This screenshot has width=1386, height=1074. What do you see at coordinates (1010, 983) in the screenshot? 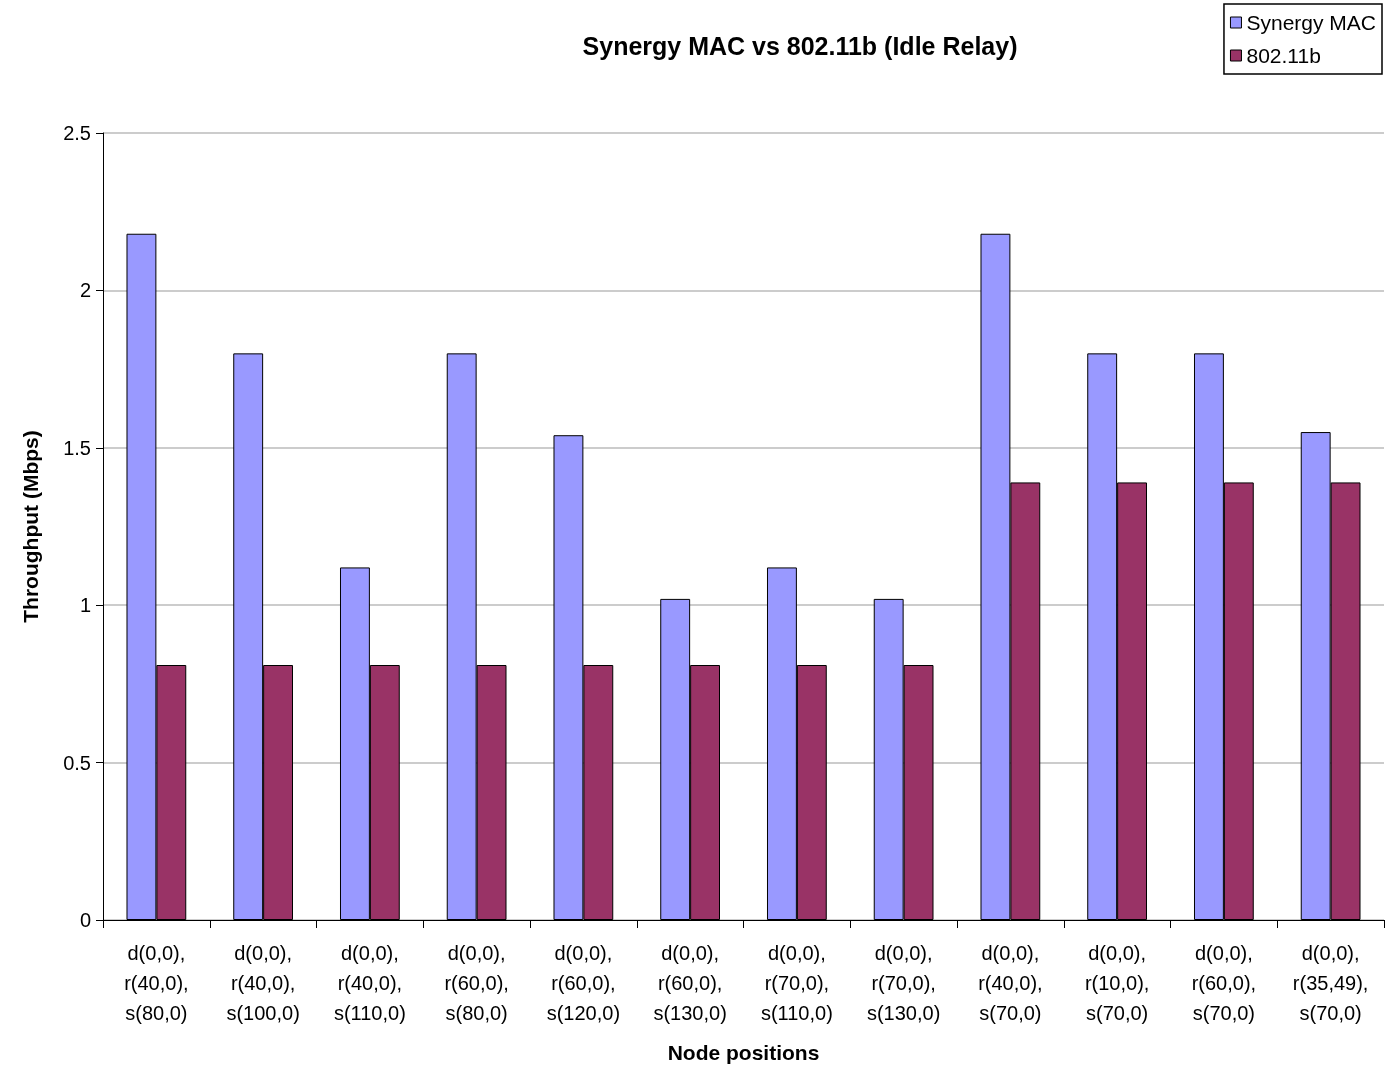
I see `x-tick-label: d(0,0), r(40,0), s(70,0)` at bounding box center [1010, 983].